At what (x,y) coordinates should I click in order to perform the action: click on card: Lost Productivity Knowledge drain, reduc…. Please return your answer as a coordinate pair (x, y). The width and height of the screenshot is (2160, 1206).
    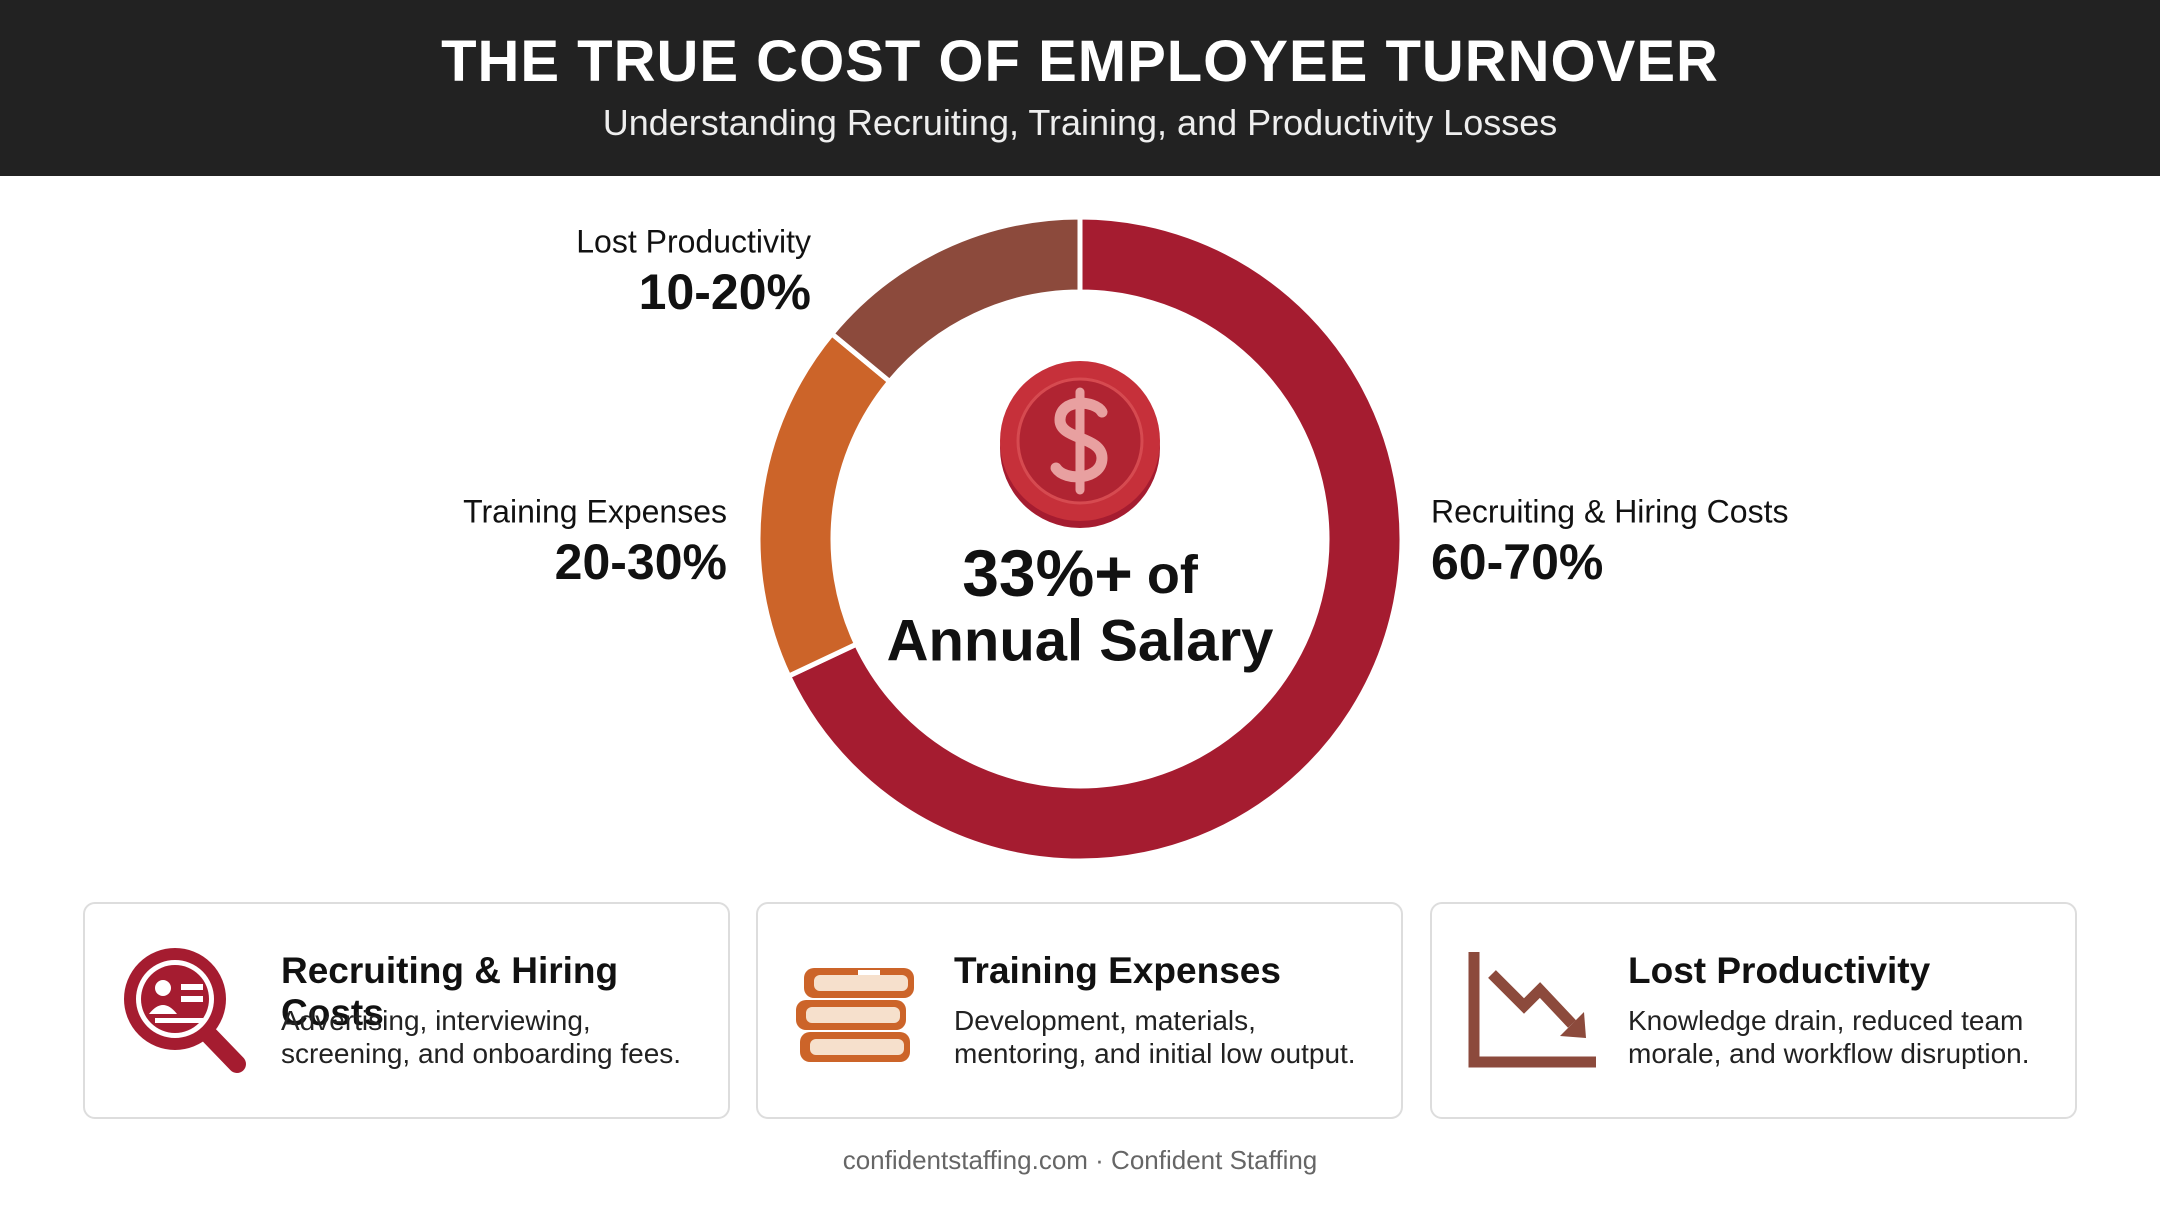
    Looking at the image, I should click on (1753, 1010).